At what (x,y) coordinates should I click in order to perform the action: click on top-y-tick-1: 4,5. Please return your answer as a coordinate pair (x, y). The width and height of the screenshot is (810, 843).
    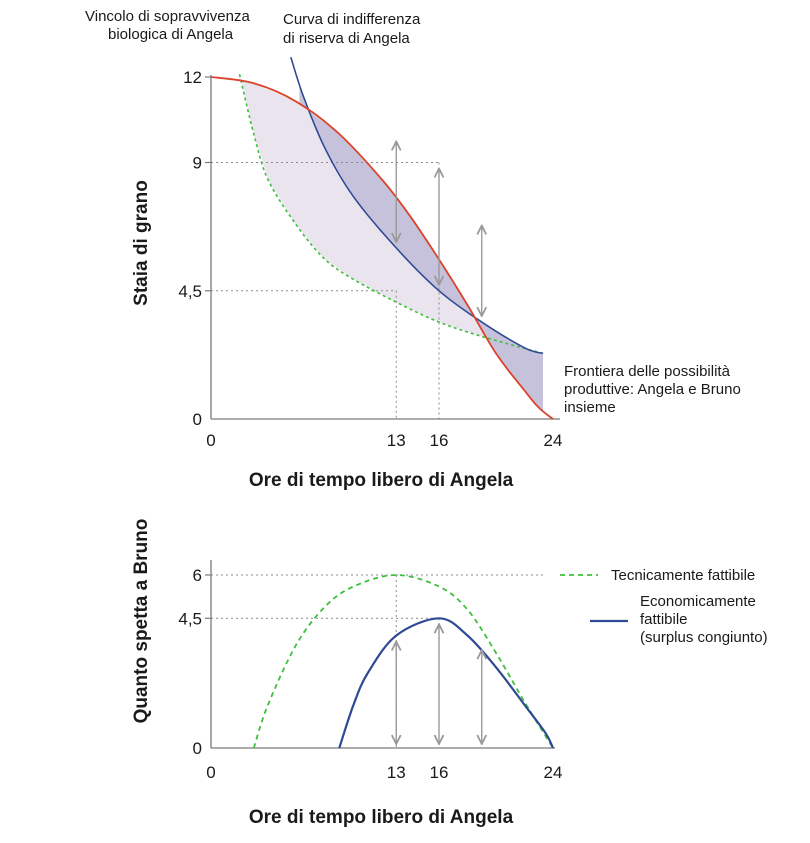
    Looking at the image, I should click on (190, 291).